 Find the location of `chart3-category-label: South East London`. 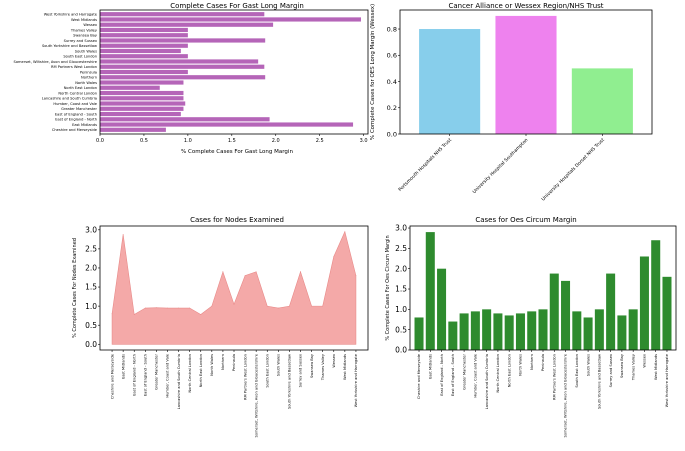

chart3-category-label: South East London is located at coordinates (267, 371).